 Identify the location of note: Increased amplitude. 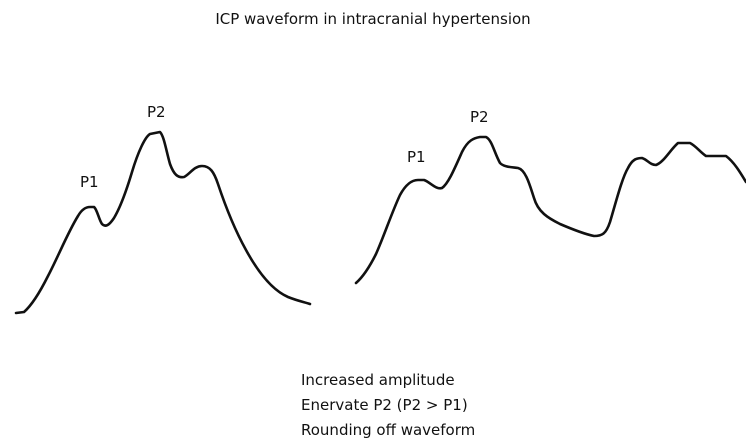
(378, 380).